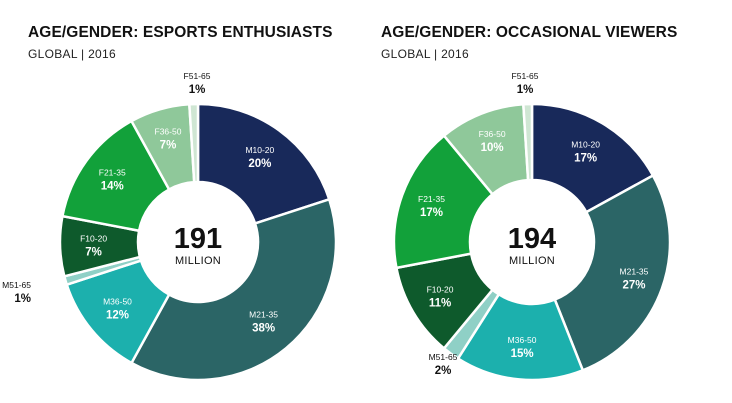 The image size is (732, 403). What do you see at coordinates (532, 239) in the screenshot?
I see `center-total-value: 194` at bounding box center [532, 239].